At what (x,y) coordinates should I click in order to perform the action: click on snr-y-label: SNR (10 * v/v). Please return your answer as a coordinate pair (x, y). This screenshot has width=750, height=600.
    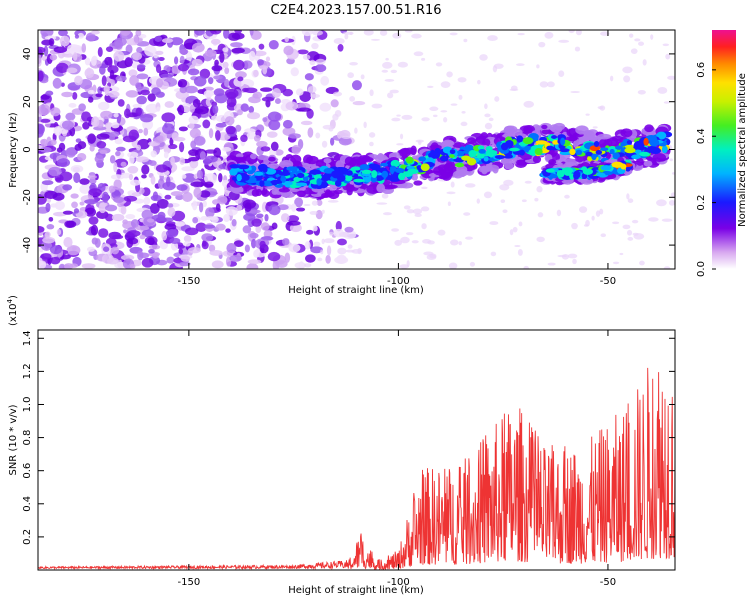
    Looking at the image, I should click on (13, 439).